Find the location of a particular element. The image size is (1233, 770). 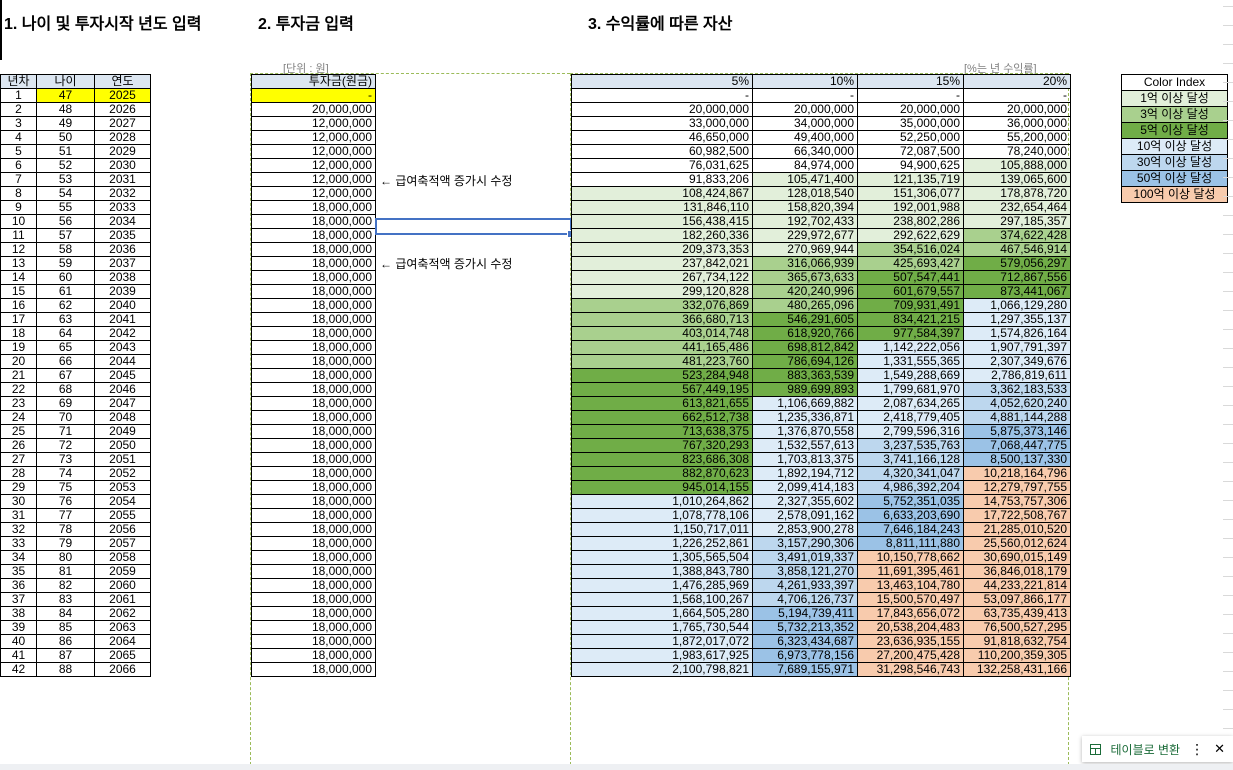

table-cell: 61 is located at coordinates (65, 291).